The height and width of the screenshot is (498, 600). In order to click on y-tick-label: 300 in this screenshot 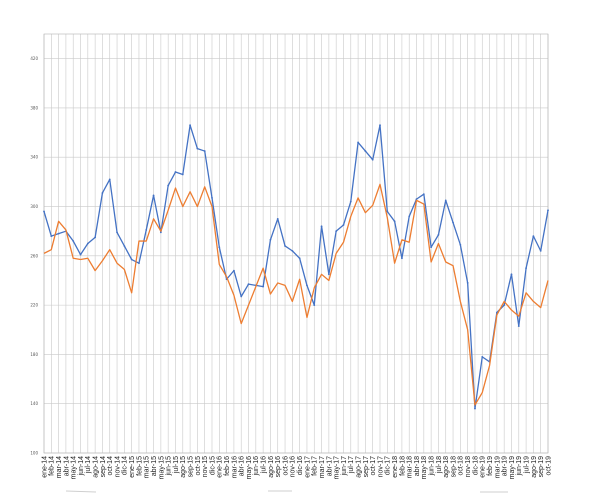, I will do `click(34, 206)`.